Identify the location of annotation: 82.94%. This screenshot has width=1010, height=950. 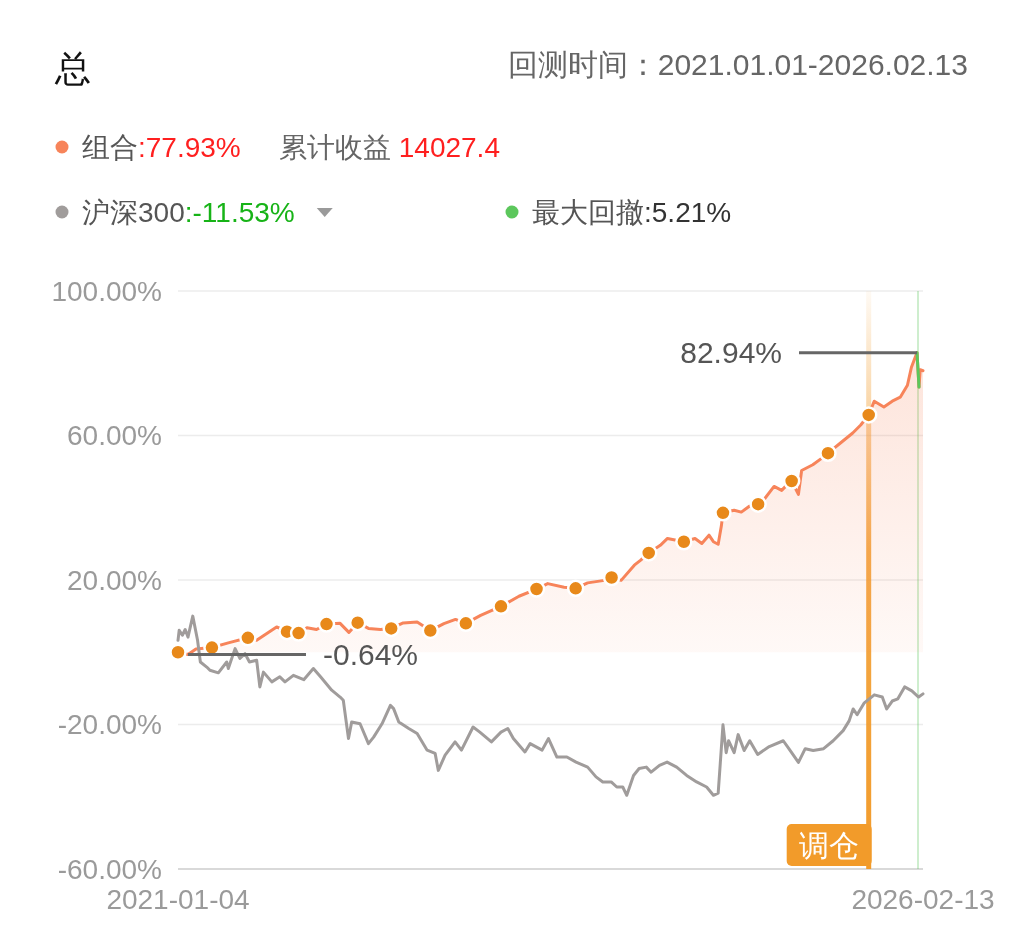
(731, 353).